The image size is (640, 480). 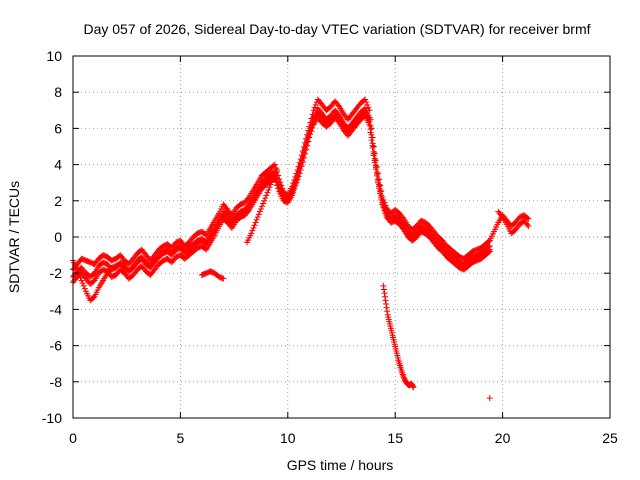 I want to click on y-axis-label: SDTVAR / TECUs, so click(x=14, y=237).